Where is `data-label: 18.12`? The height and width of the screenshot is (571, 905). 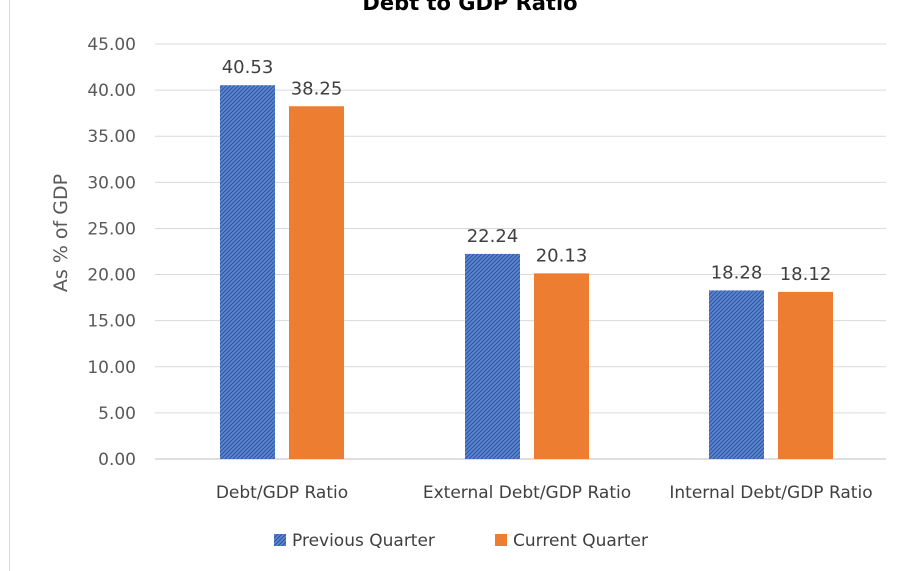
data-label: 18.12 is located at coordinates (806, 274).